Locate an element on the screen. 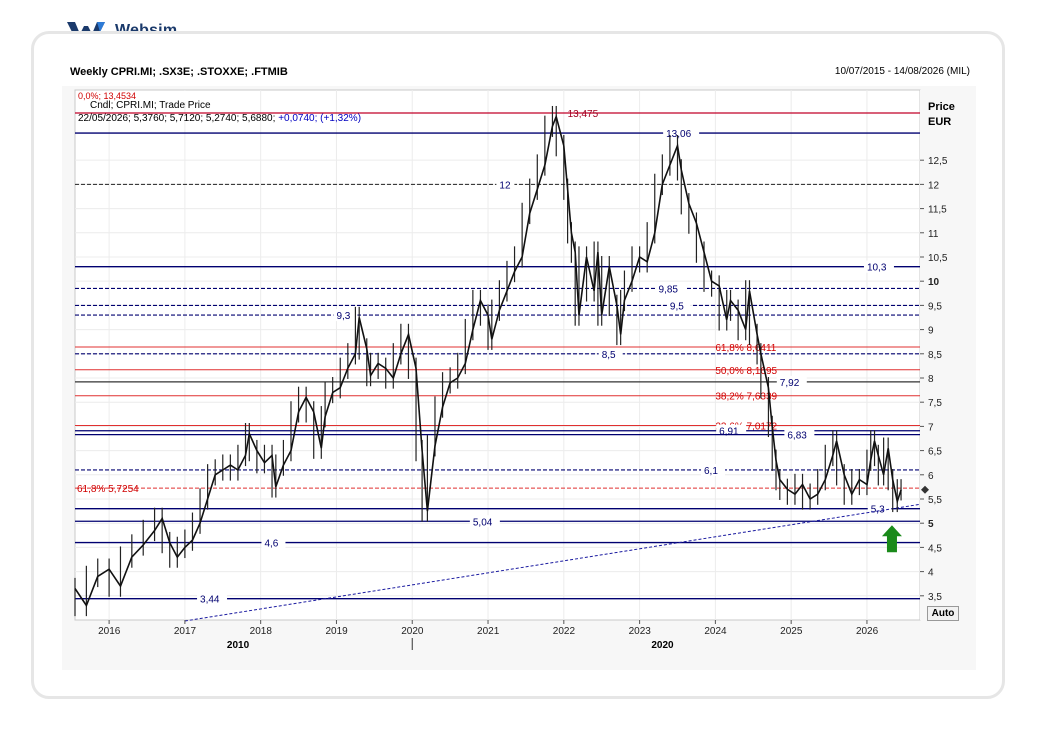 This screenshot has height=732, width=1037. y-tick-label: 12,5 is located at coordinates (938, 161).